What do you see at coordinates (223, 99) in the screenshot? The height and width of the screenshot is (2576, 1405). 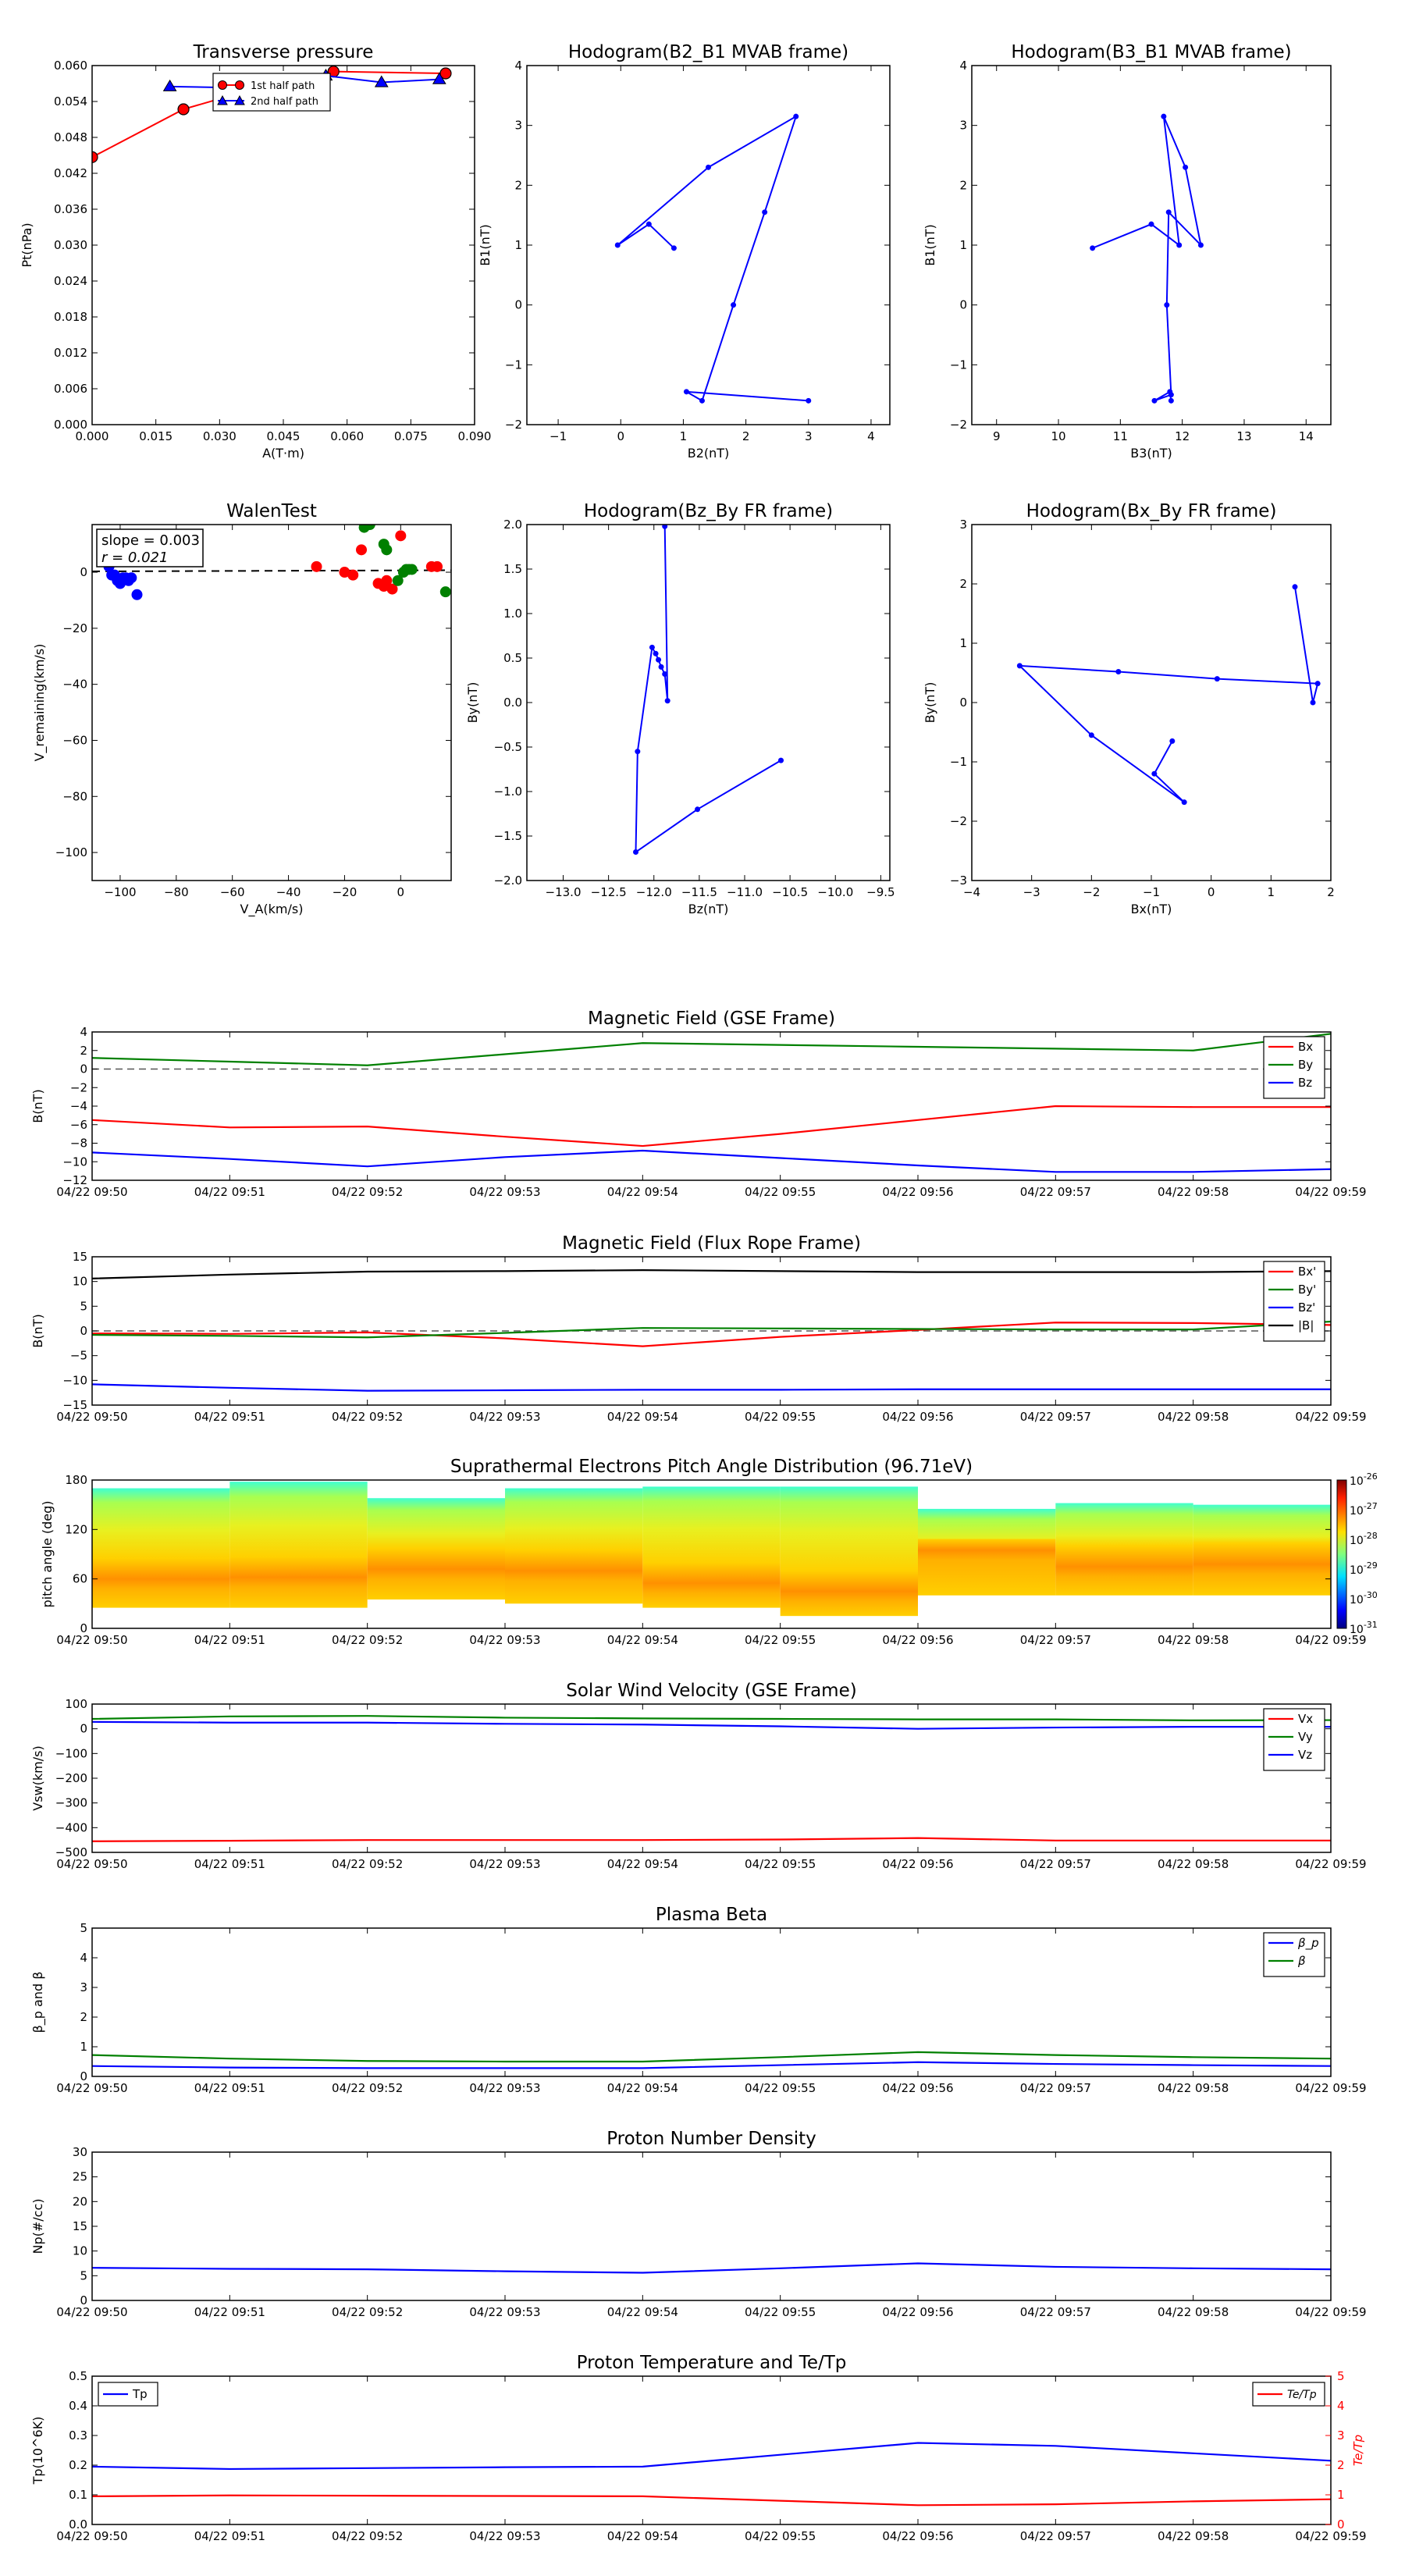 I see `legend-marker` at bounding box center [223, 99].